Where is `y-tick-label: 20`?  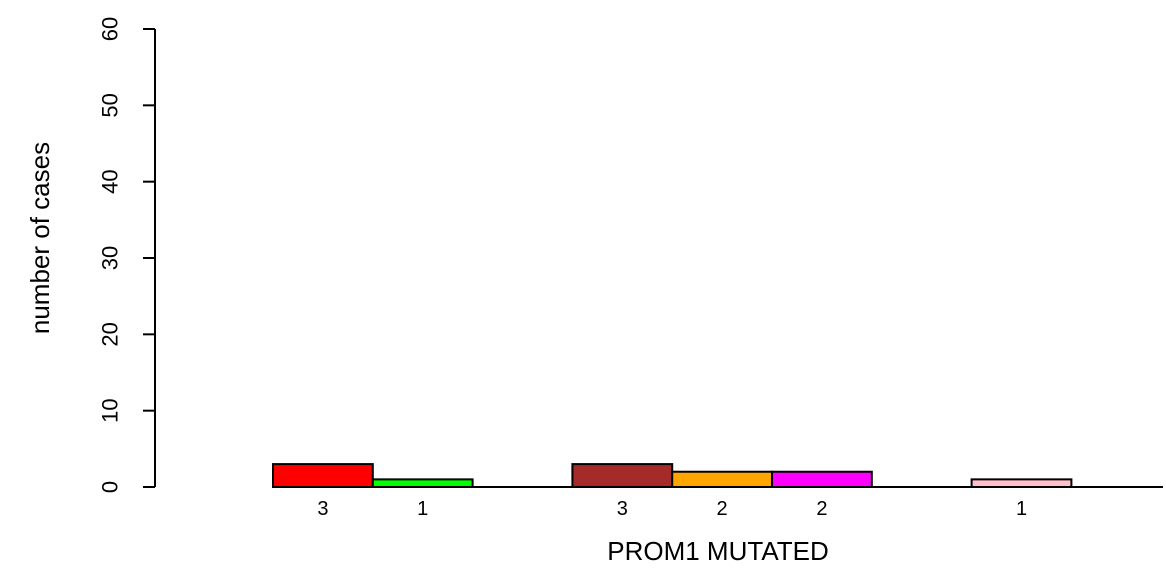
y-tick-label: 20 is located at coordinates (110, 334).